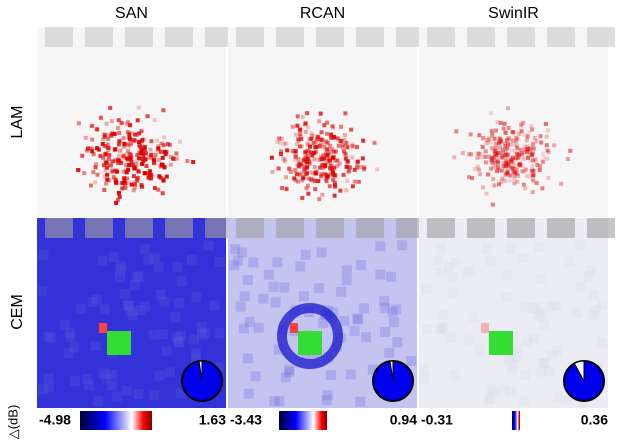  I want to click on column-title: RCAN, so click(322, 13).